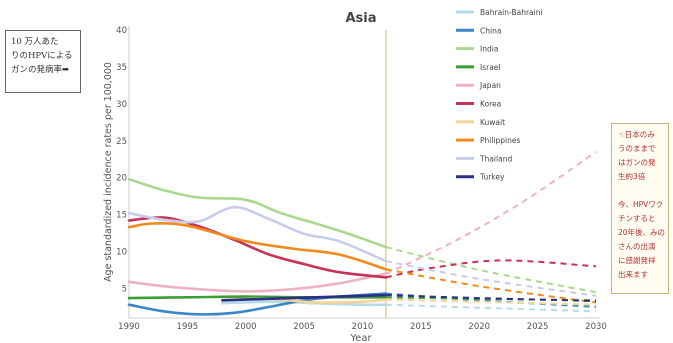  I want to click on series-line-japan, so click(257, 282).